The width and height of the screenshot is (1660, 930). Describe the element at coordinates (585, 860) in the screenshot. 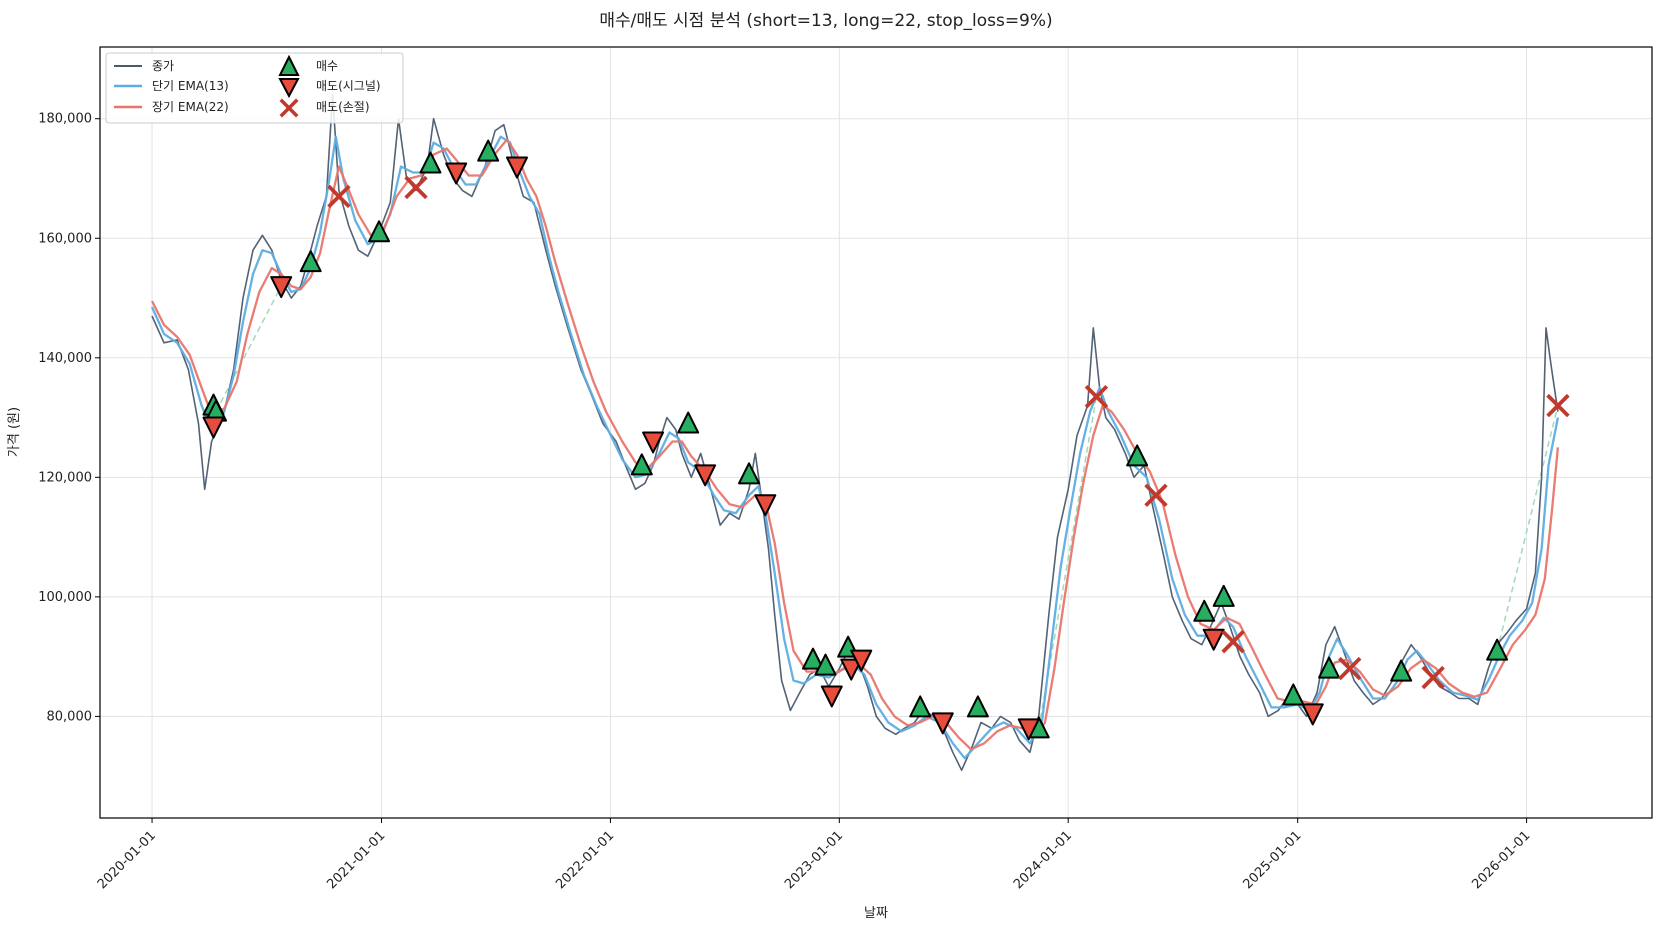

I see `x-tick-label: 2022-01-01` at that location.